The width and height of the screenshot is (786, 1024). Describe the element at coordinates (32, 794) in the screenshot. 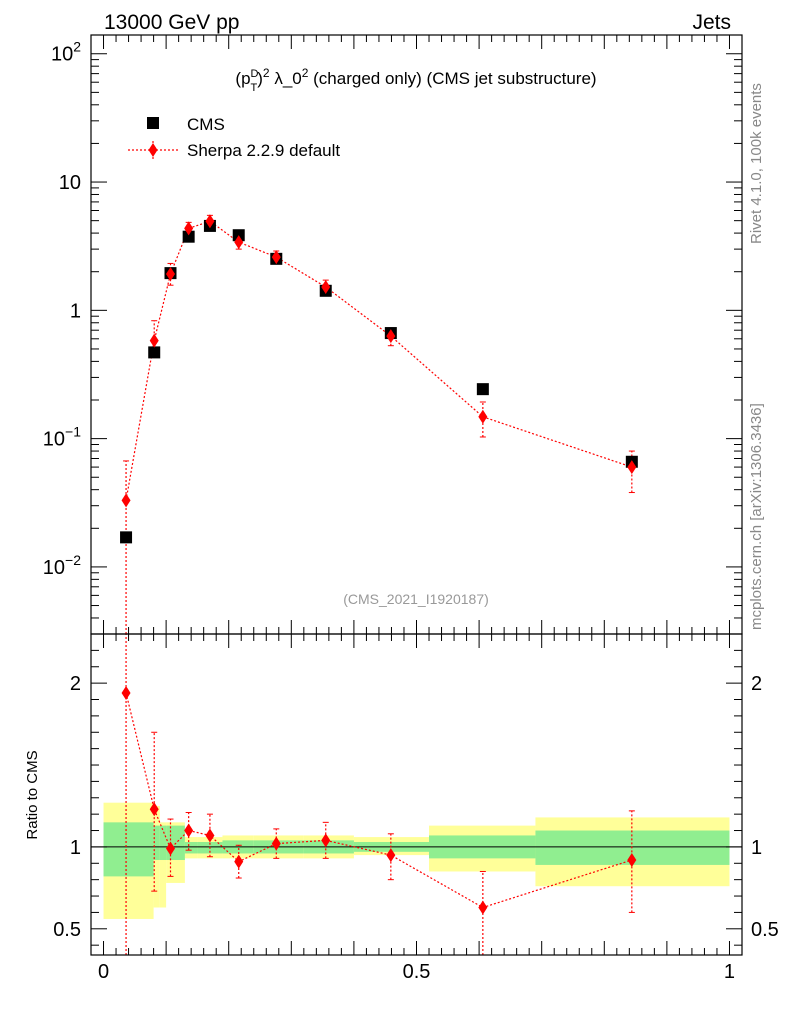

I see `ratio-y-label: Ratio to CMS` at that location.